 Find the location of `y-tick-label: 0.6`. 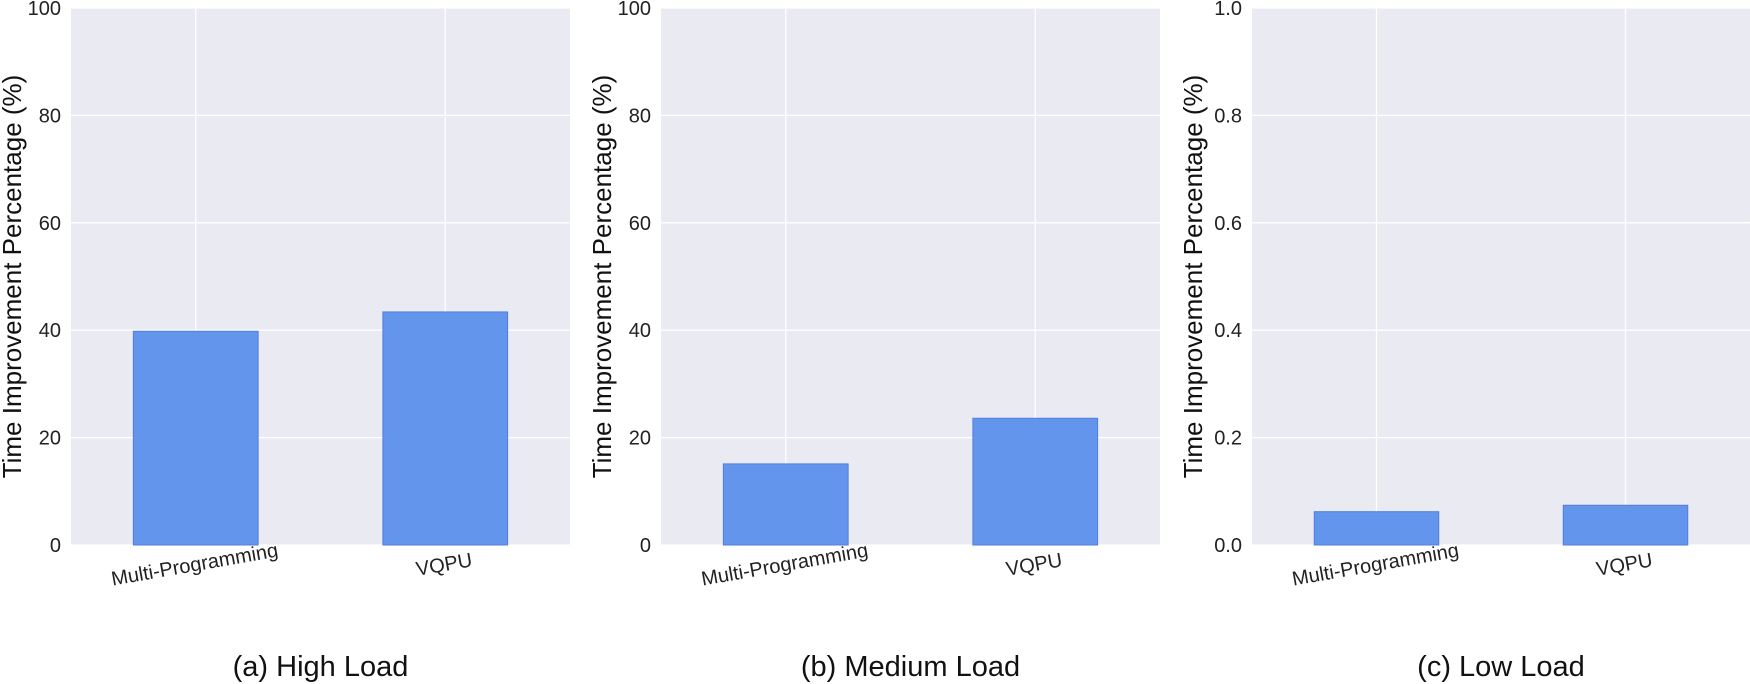

y-tick-label: 0.6 is located at coordinates (1228, 224).